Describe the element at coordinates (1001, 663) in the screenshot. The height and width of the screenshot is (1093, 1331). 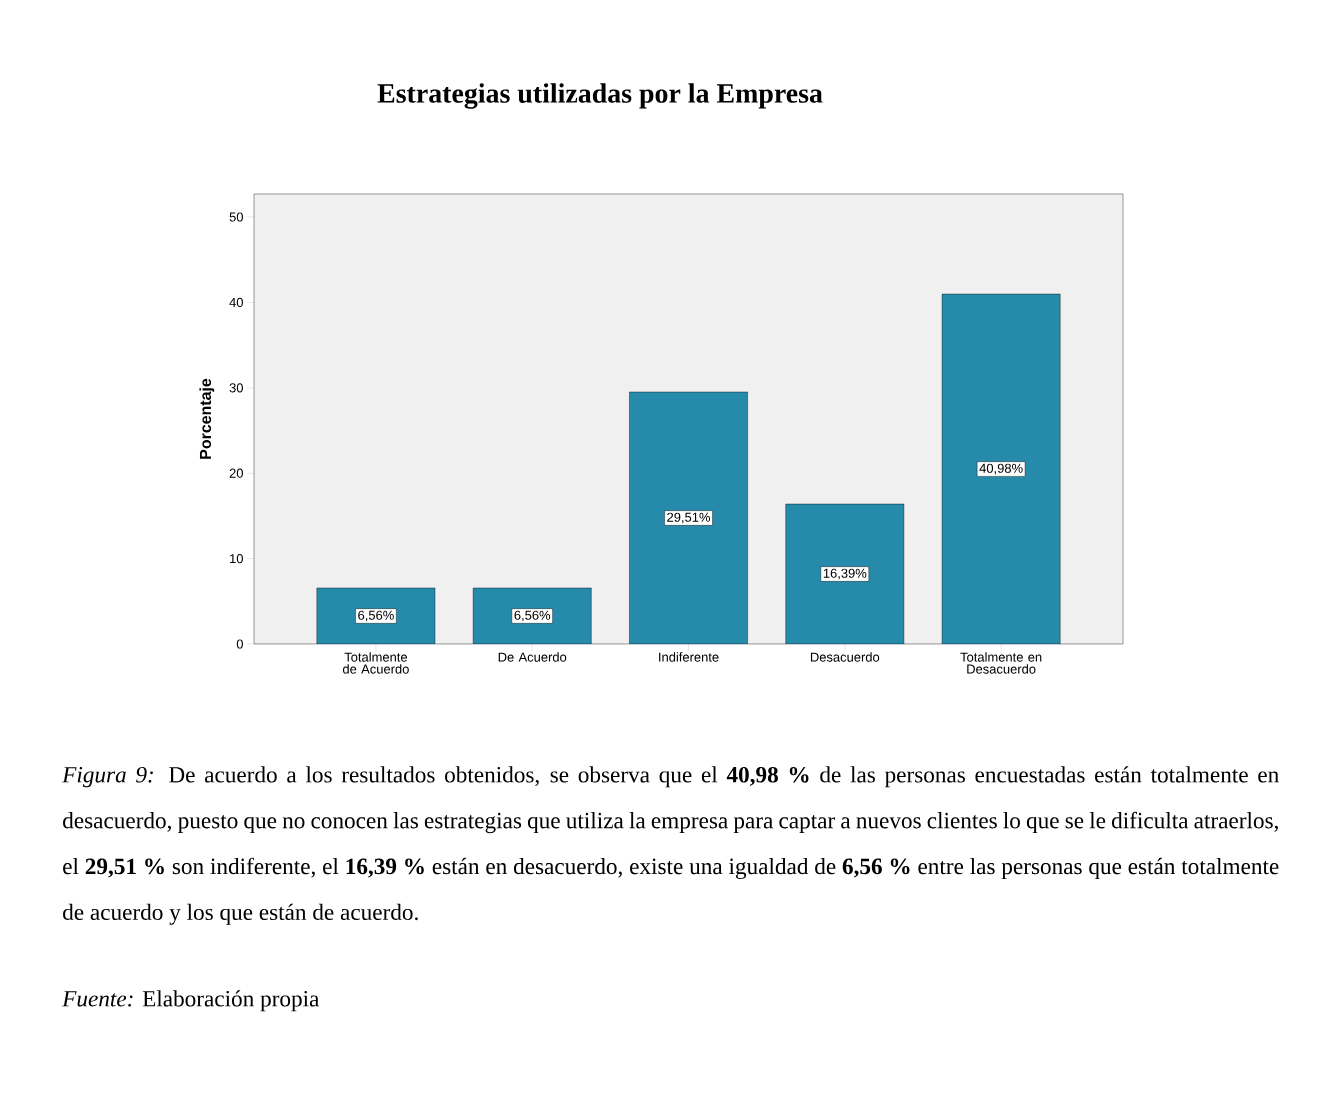
I see `x-tick-label: Totalmente en Desacuerdo` at that location.